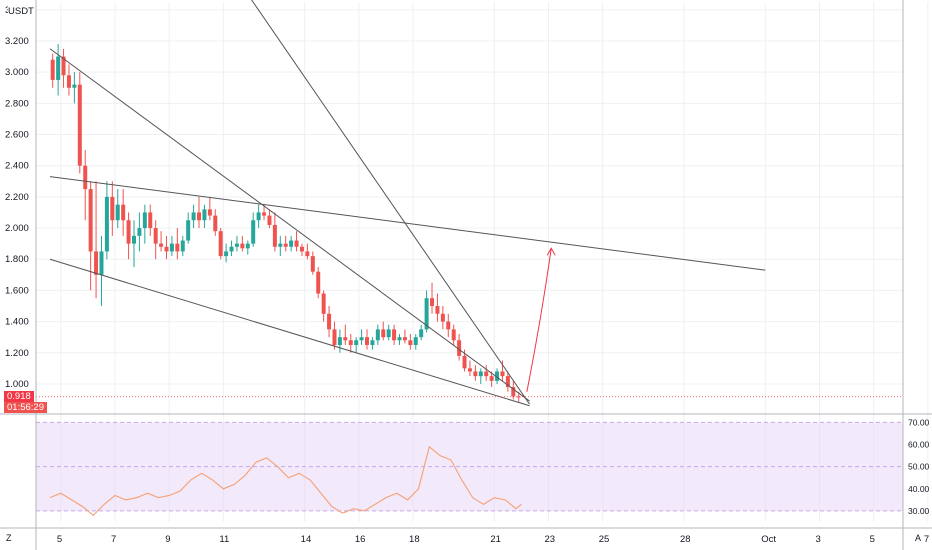 This screenshot has height=550, width=932. Describe the element at coordinates (919, 467) in the screenshot. I see `rsi-tick-label: 50.00` at that location.